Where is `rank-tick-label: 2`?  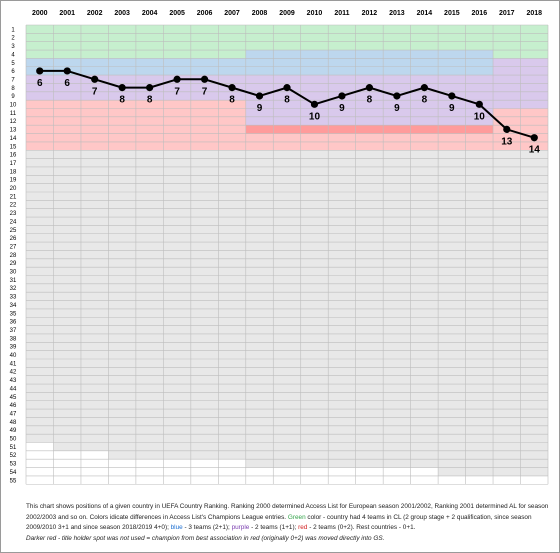
rank-tick-label: 2 is located at coordinates (13, 39).